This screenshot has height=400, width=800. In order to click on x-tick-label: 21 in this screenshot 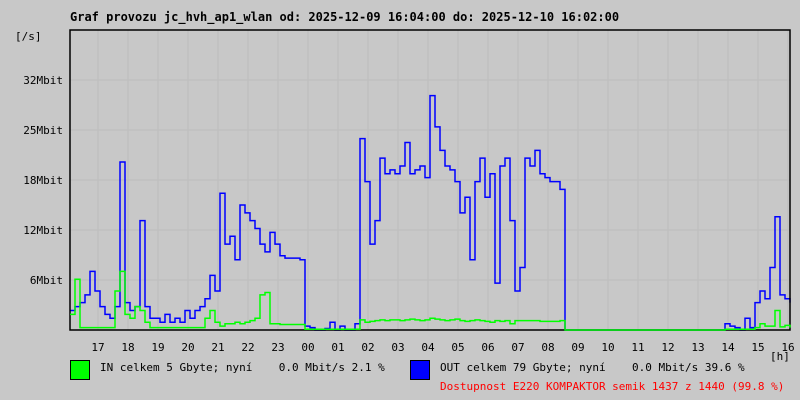, I will do `click(217, 347)`.